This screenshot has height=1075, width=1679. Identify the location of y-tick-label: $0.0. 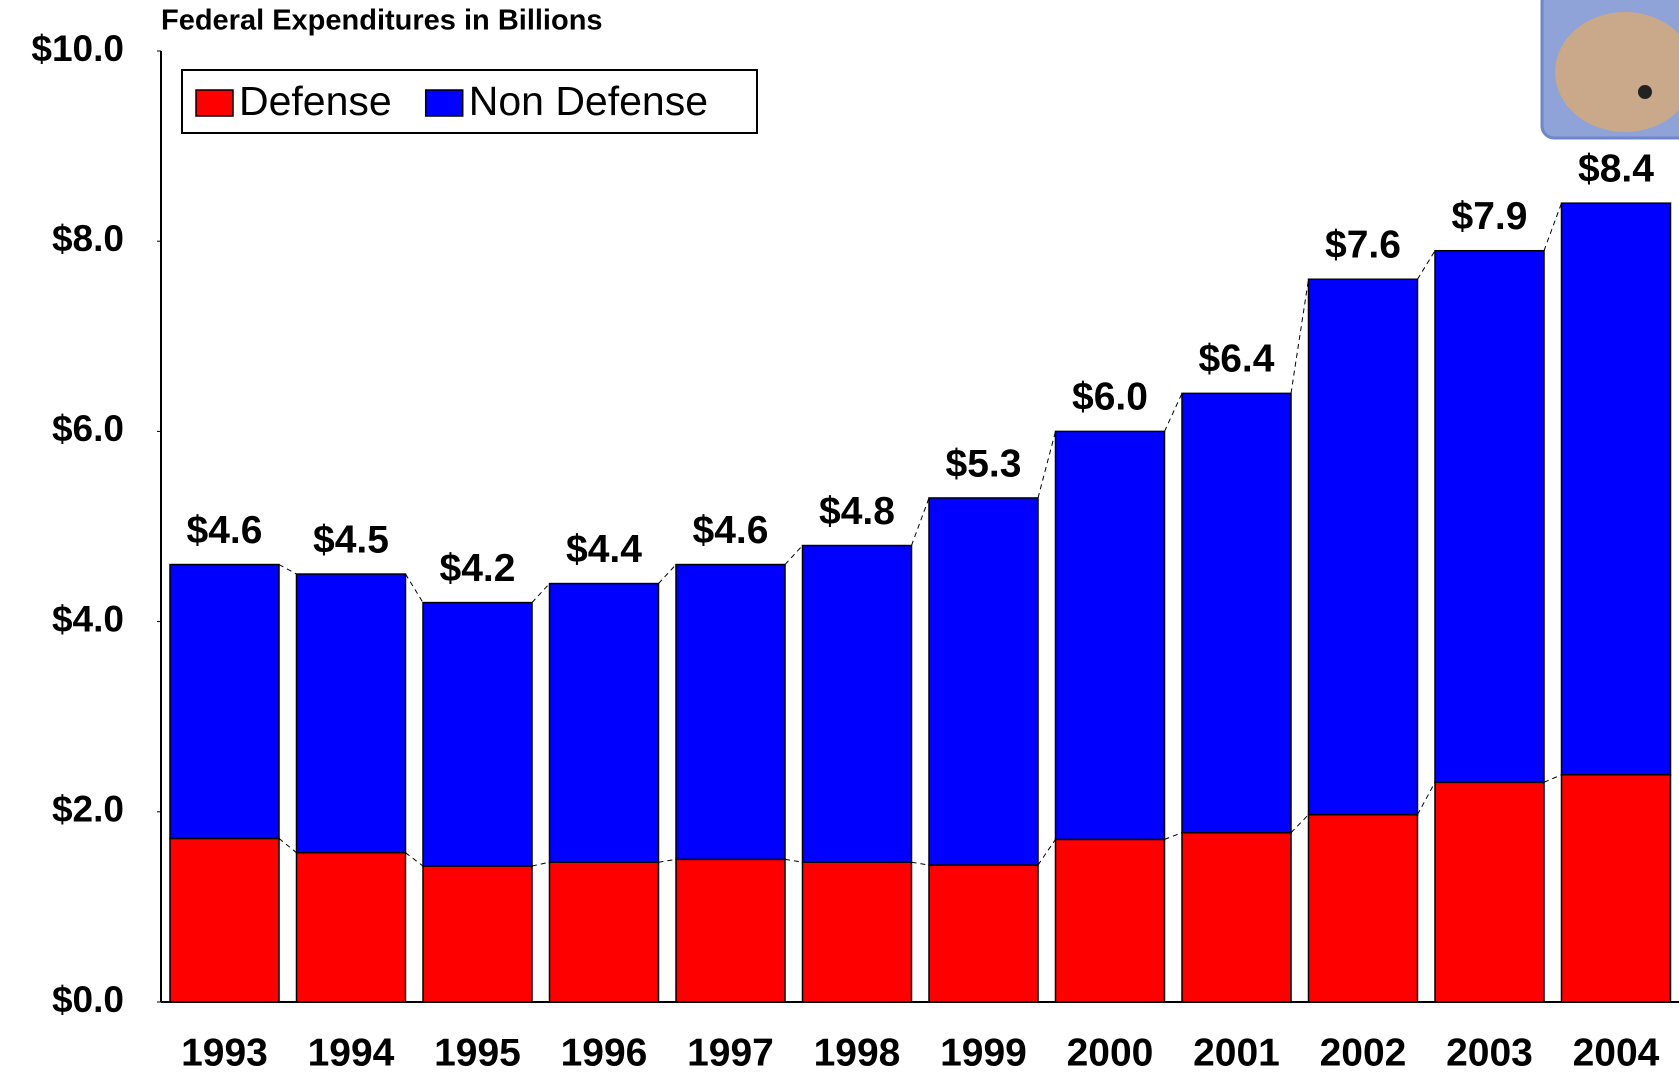
(88, 999).